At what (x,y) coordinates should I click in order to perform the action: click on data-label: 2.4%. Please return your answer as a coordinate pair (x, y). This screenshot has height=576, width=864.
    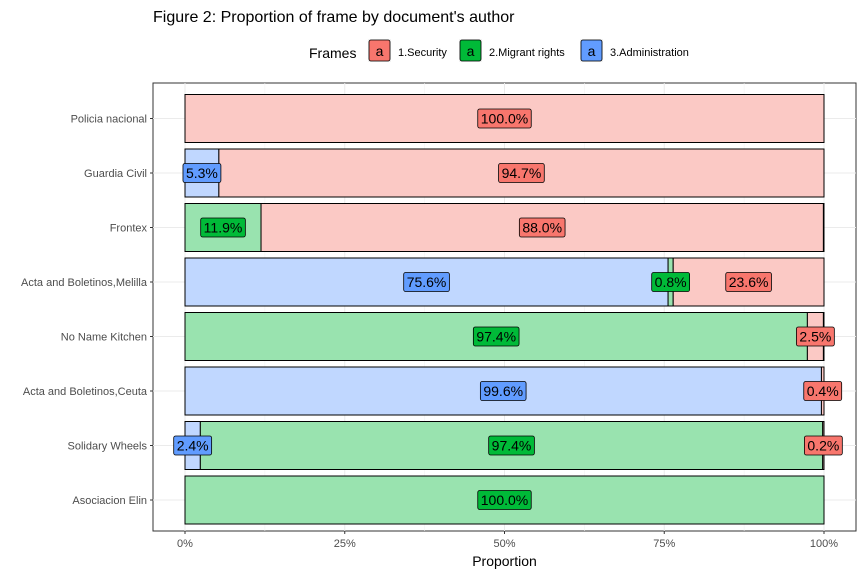
    Looking at the image, I should click on (193, 445).